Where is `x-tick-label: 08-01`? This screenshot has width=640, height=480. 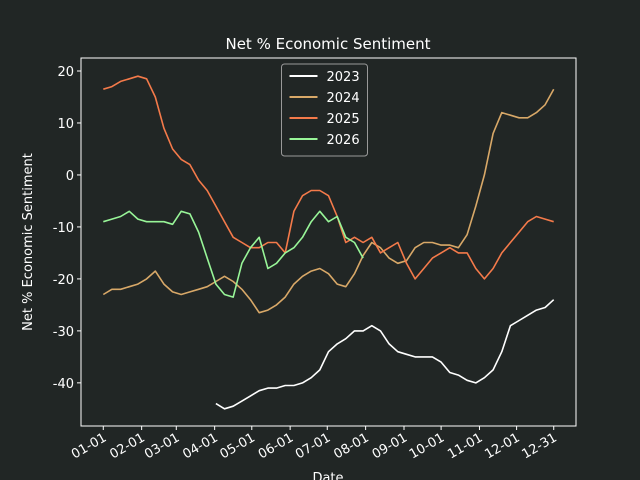 x-tick-label: 08-01 is located at coordinates (351, 446).